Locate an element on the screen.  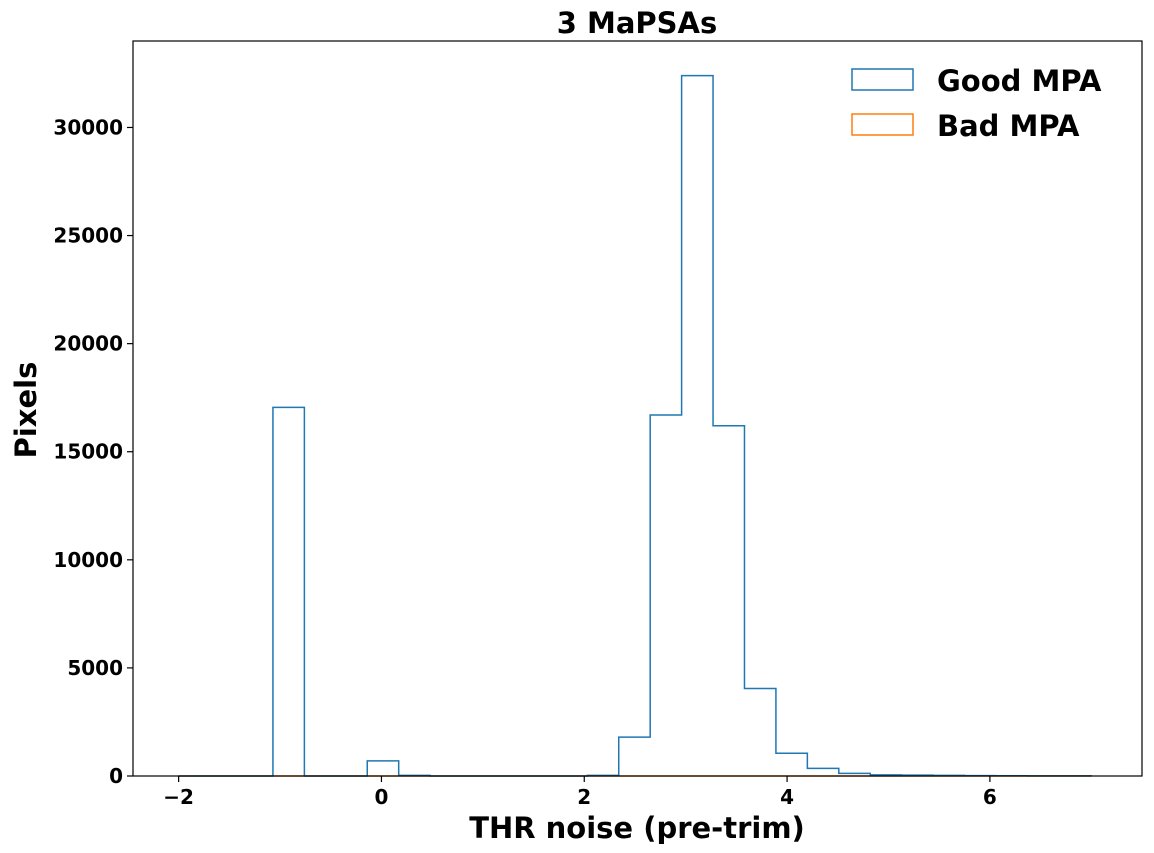
y-tick-label: 20000 is located at coordinates (88, 344).